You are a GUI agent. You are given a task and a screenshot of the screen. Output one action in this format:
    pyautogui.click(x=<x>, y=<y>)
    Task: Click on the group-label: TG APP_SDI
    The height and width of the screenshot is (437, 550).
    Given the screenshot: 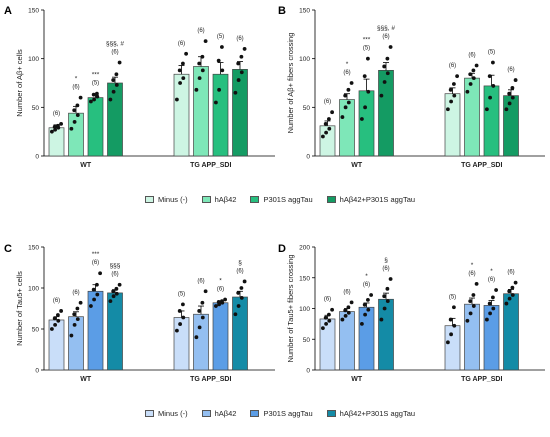 What is the action you would take?
    pyautogui.click(x=481, y=379)
    